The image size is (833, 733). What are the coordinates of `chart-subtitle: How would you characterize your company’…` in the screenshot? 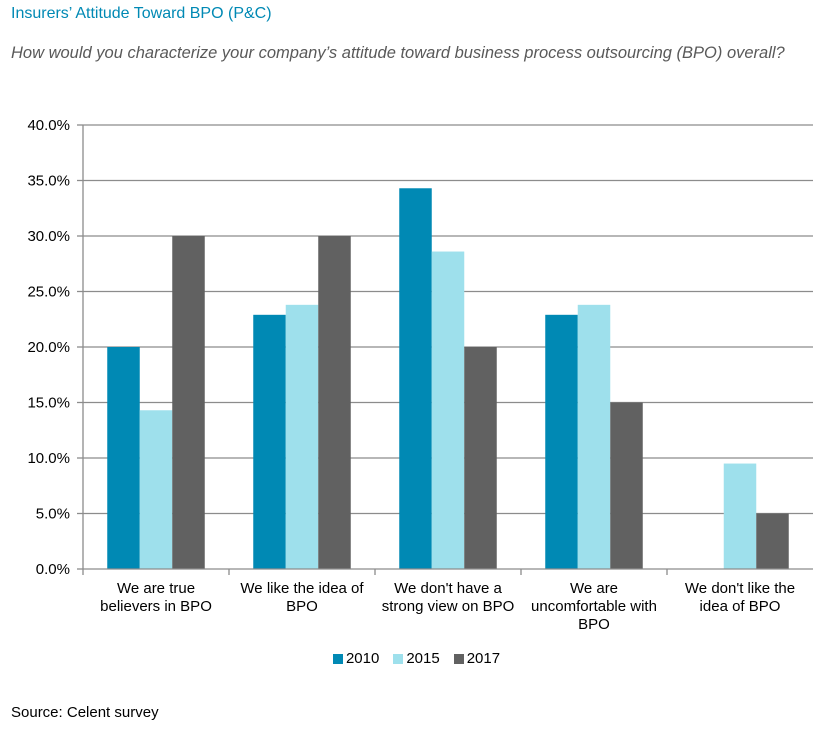 It's located at (398, 53).